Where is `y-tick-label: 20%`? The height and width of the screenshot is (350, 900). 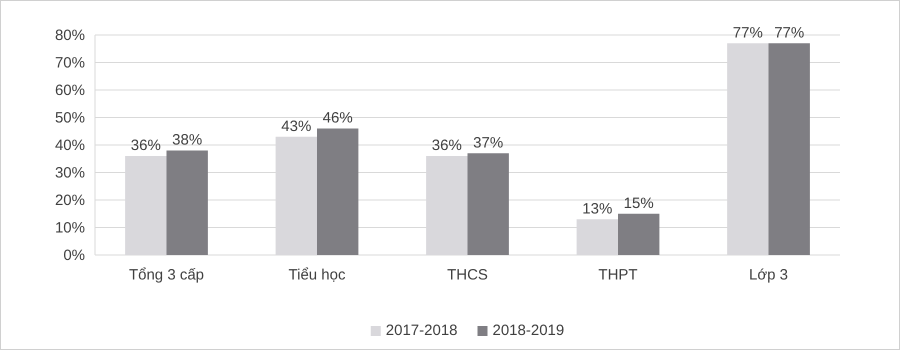
y-tick-label: 20% is located at coordinates (69, 200).